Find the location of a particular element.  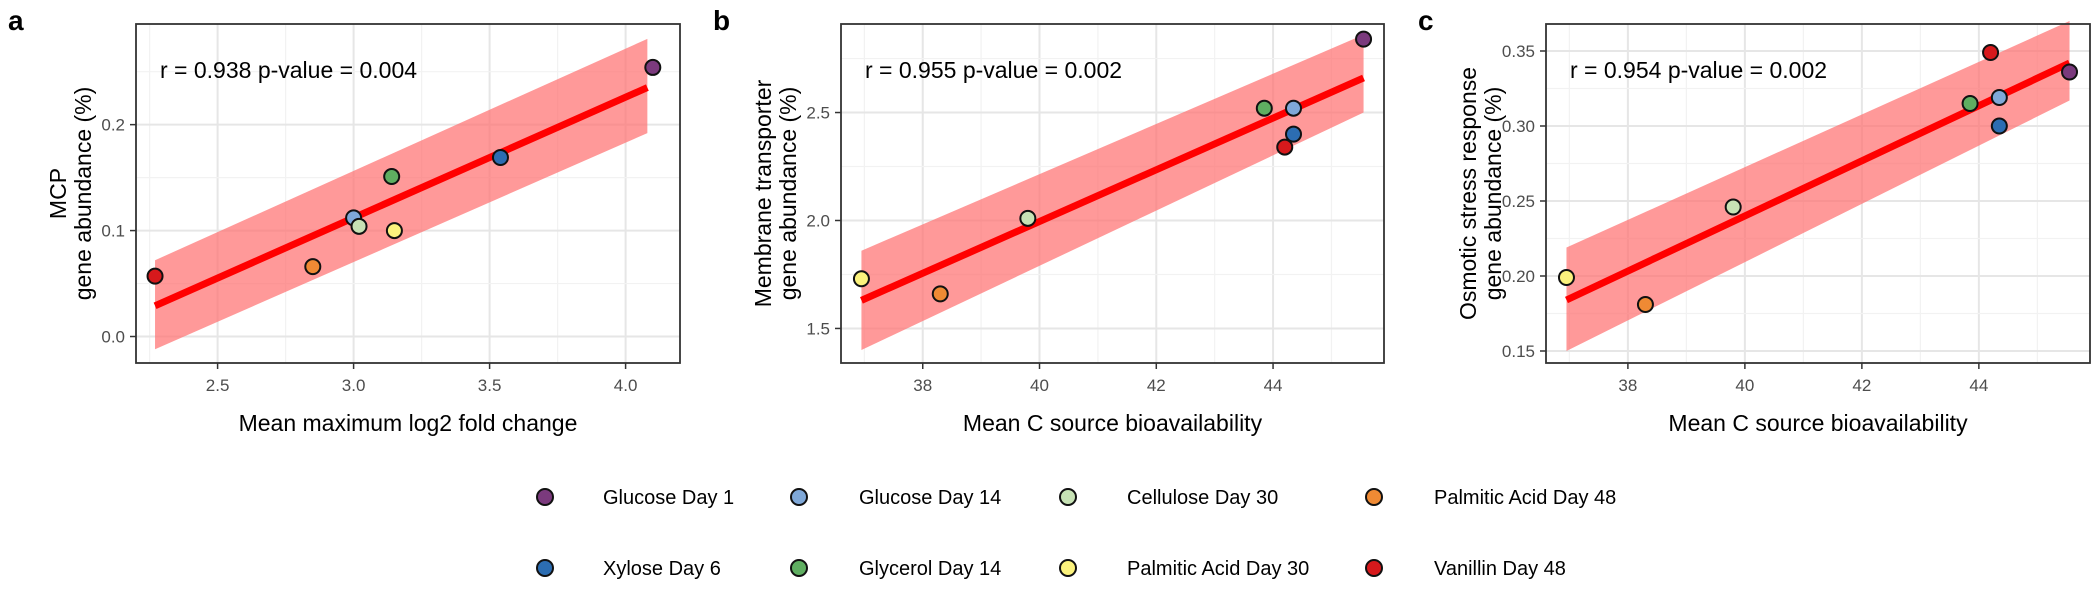

y-tick-label: 0.25 is located at coordinates (1518, 201).